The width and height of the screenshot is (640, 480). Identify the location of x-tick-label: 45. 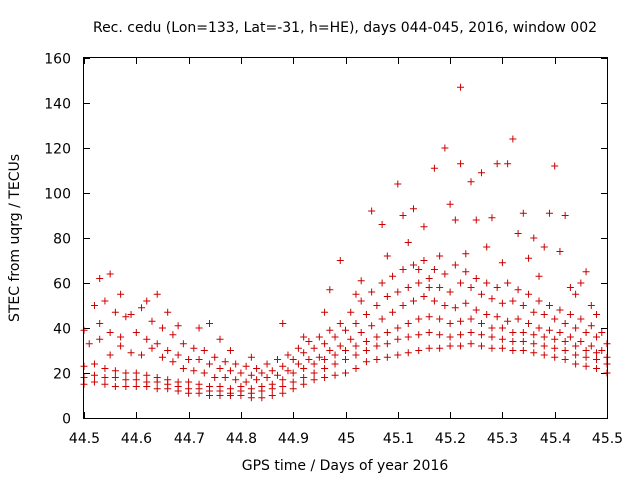
(347, 439).